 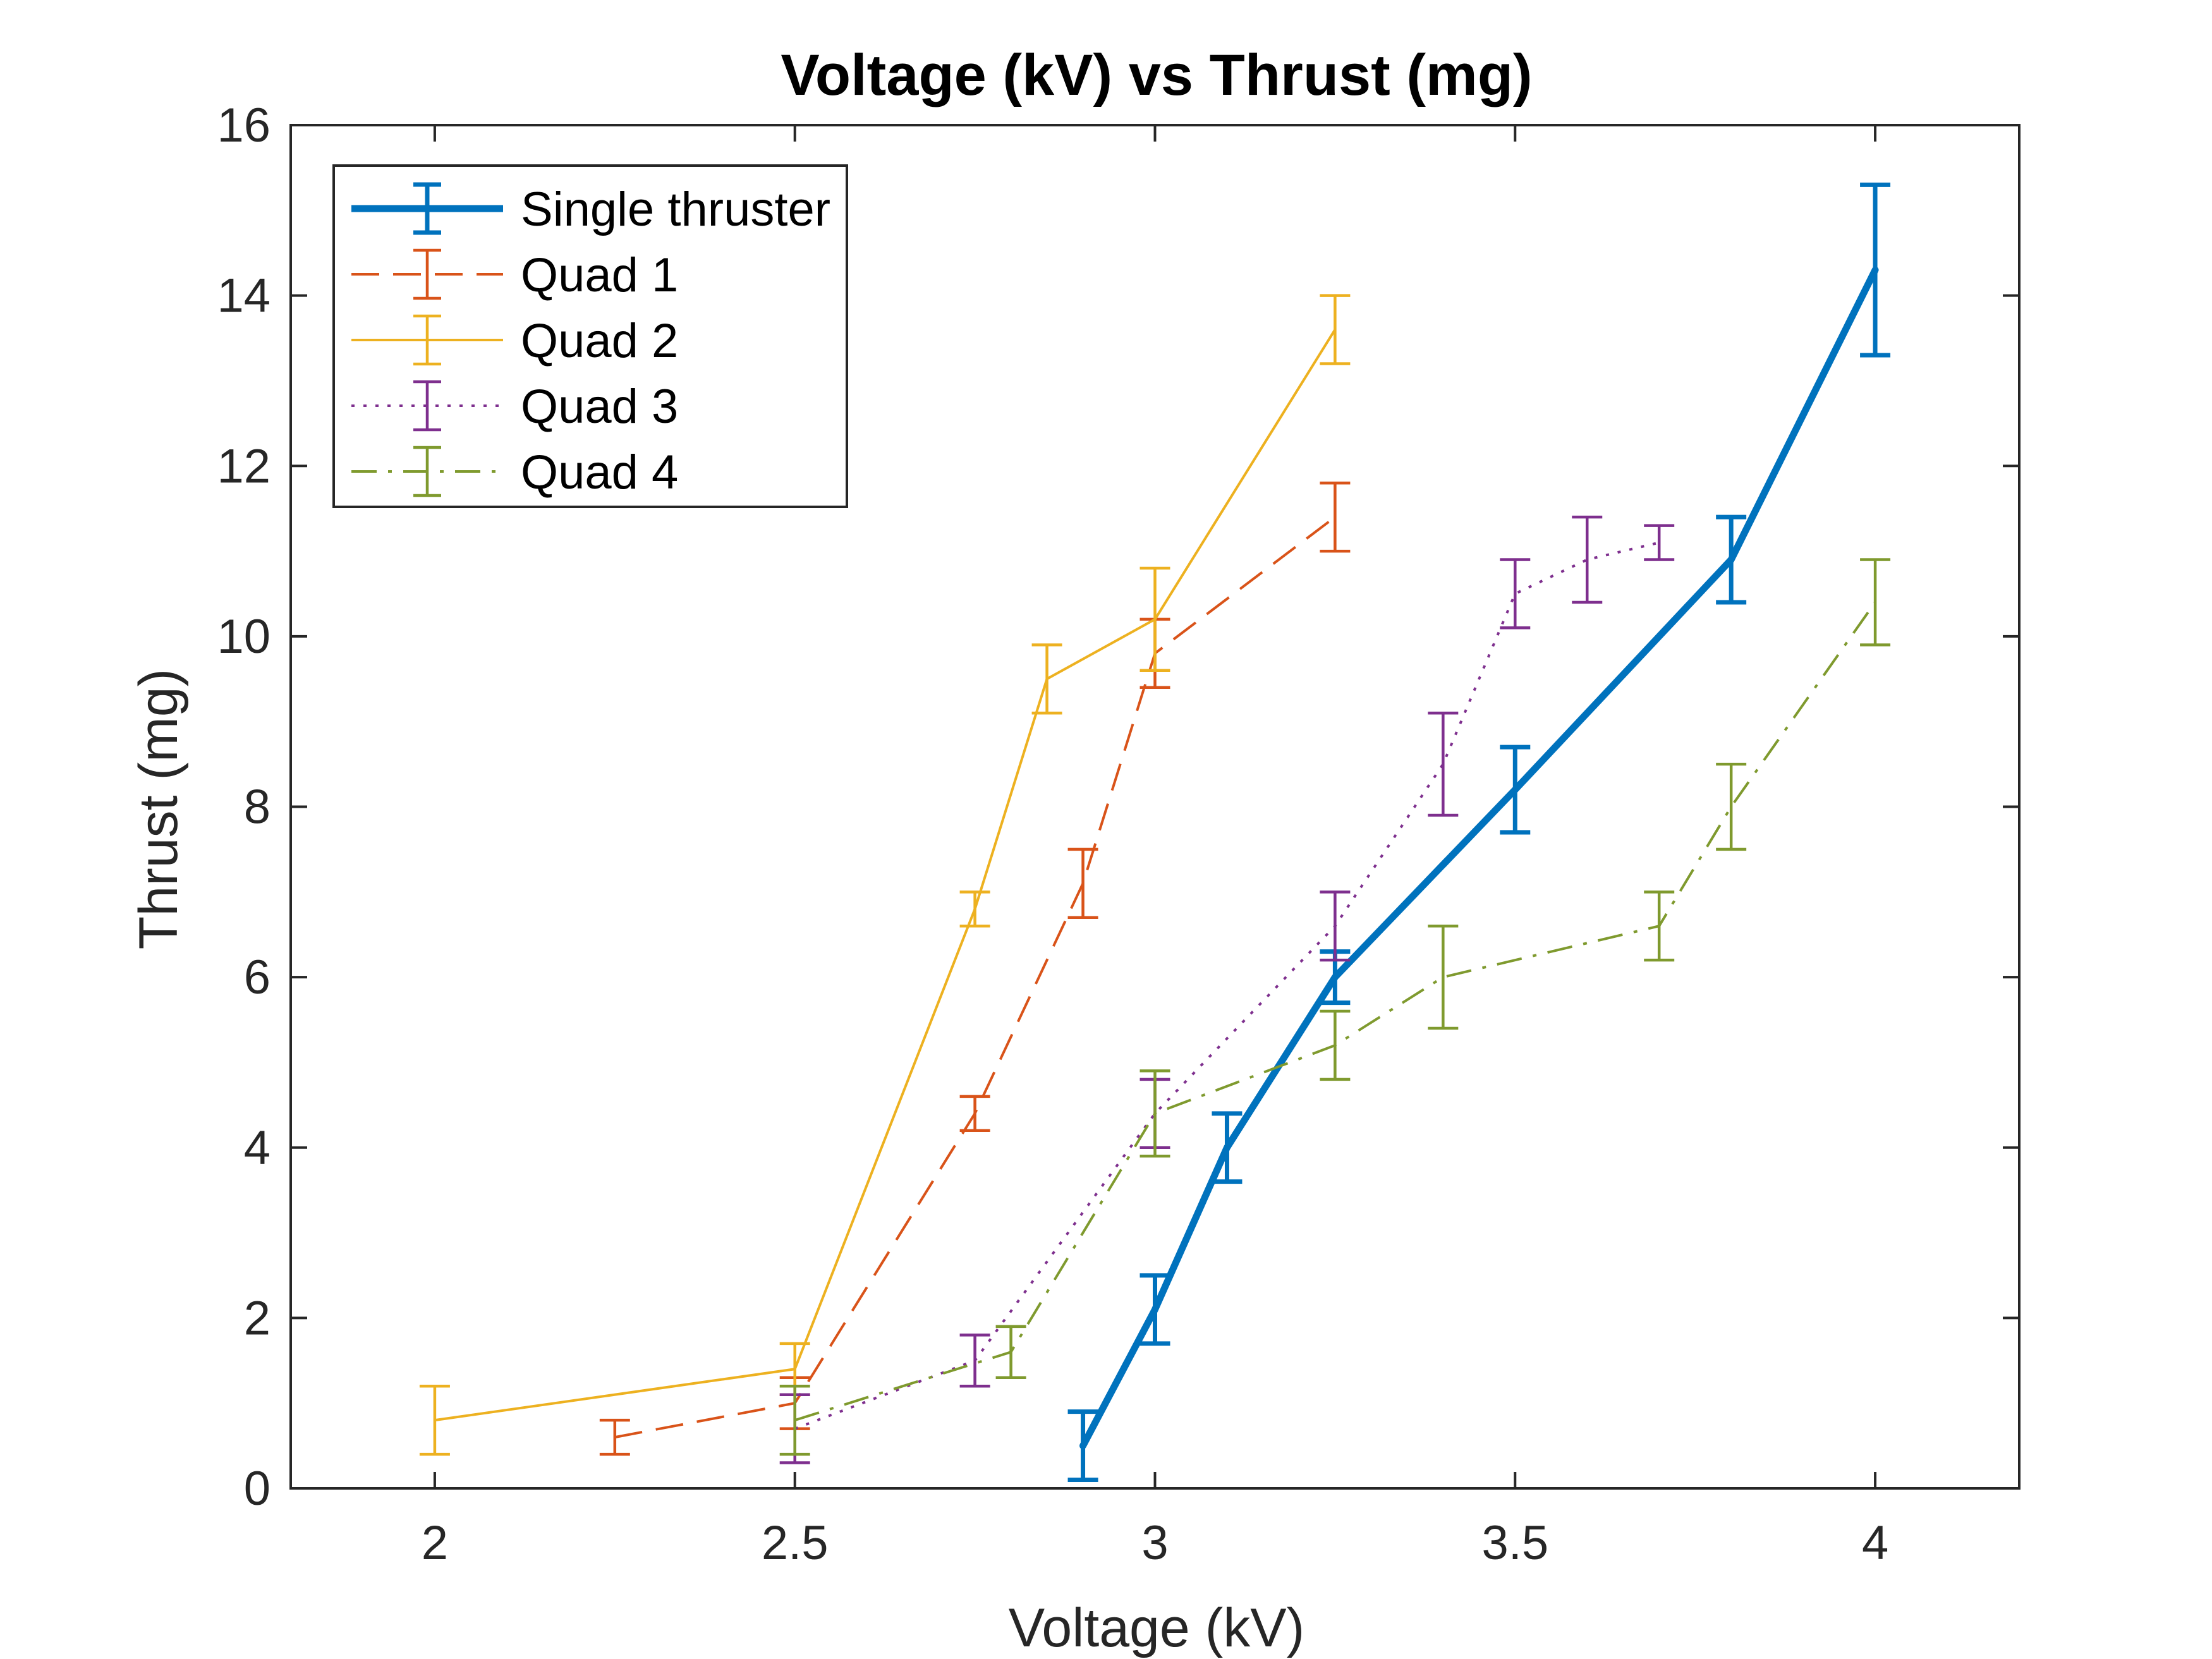 What do you see at coordinates (514, 275) in the screenshot?
I see `legend-entry-2: Quad 1` at bounding box center [514, 275].